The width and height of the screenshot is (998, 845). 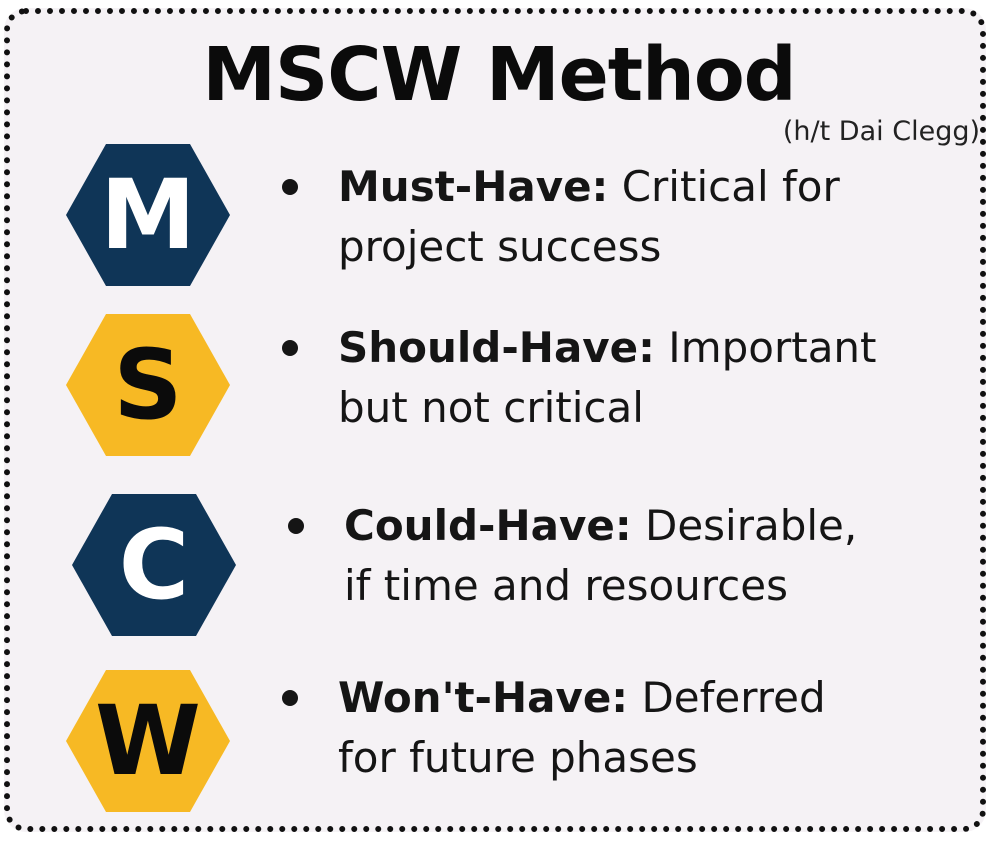 I want to click on item-description: Important, so click(x=765, y=347).